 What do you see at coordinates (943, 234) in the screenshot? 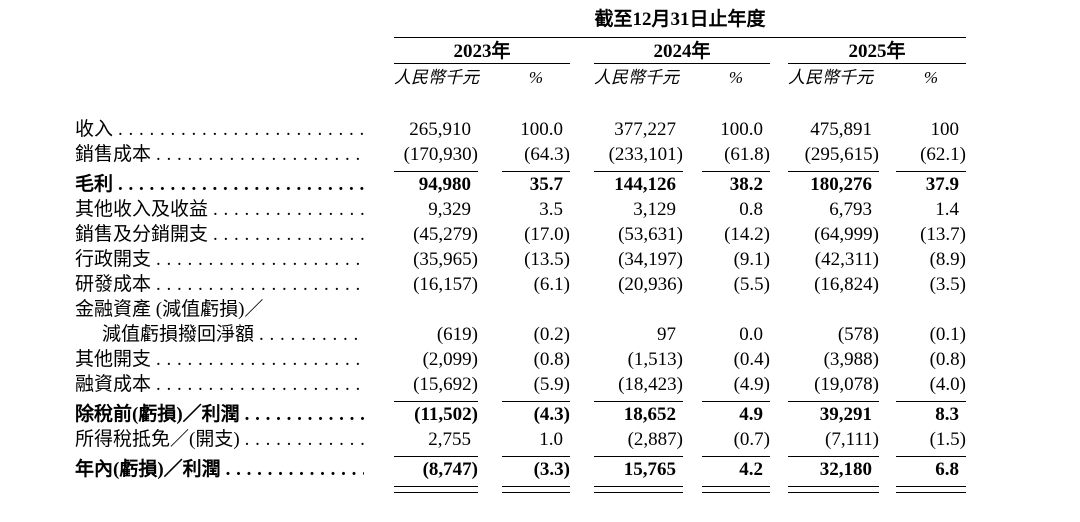
I see `value-cell: (13.7)` at bounding box center [943, 234].